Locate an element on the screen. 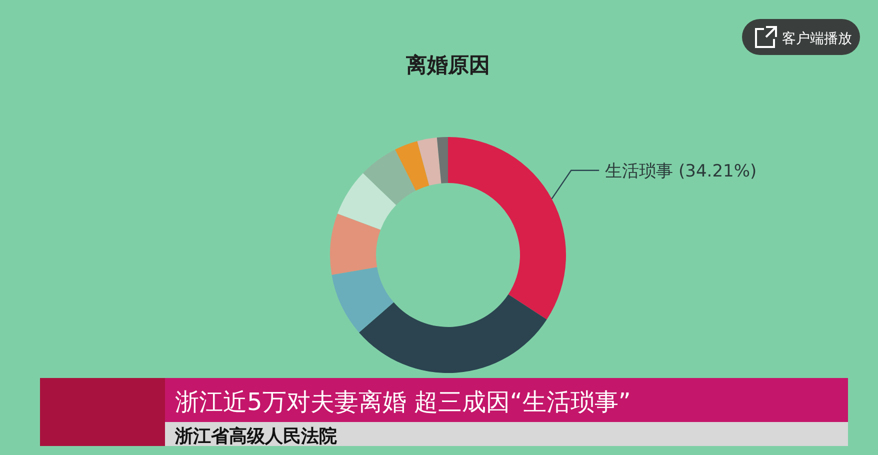 Image resolution: width=878 pixels, height=455 pixels. text: 浙江省高级人民法院 is located at coordinates (255, 436).